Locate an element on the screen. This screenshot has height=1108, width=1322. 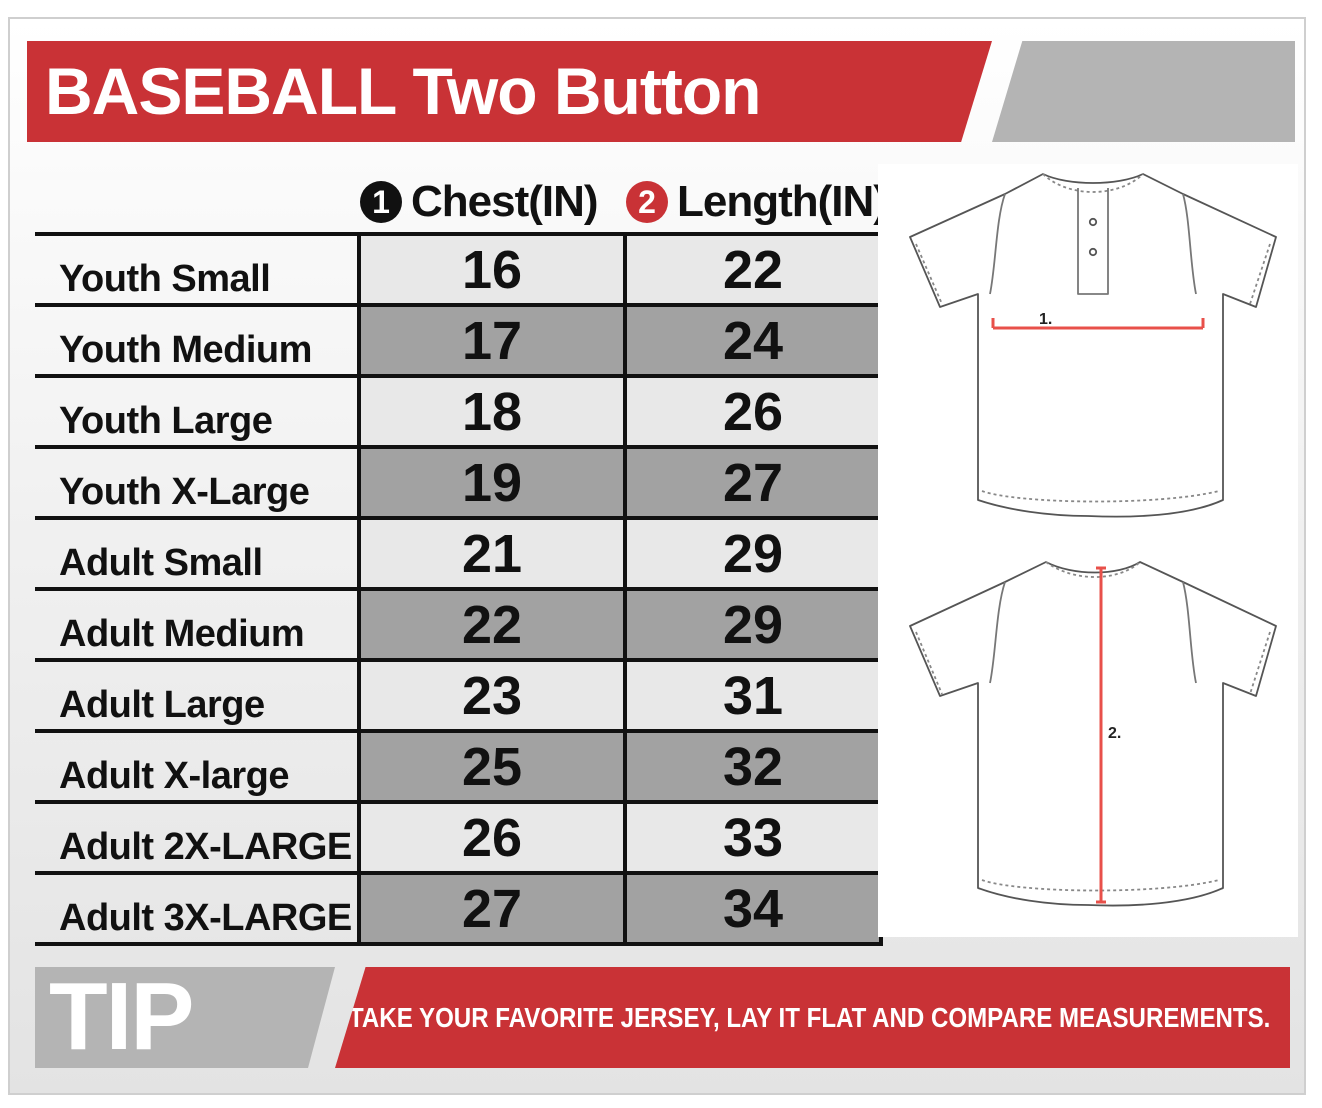
length-marker-label: 2. is located at coordinates (1114, 733).